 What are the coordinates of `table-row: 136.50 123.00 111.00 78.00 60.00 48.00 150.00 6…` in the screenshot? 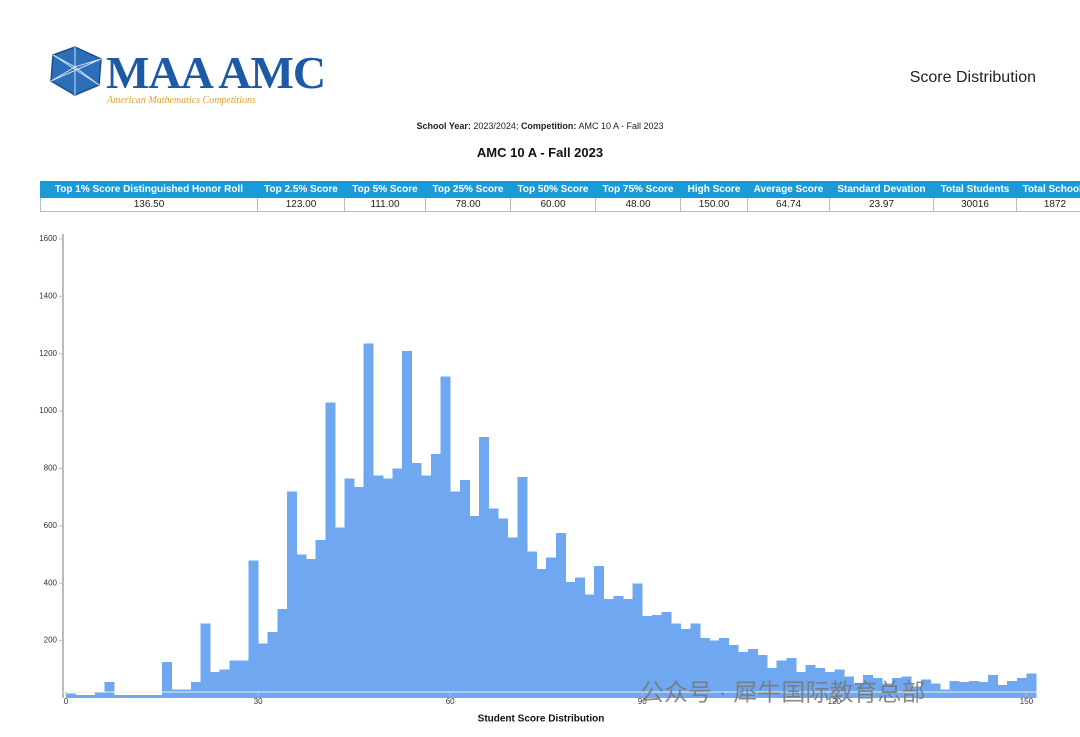 It's located at (560, 204).